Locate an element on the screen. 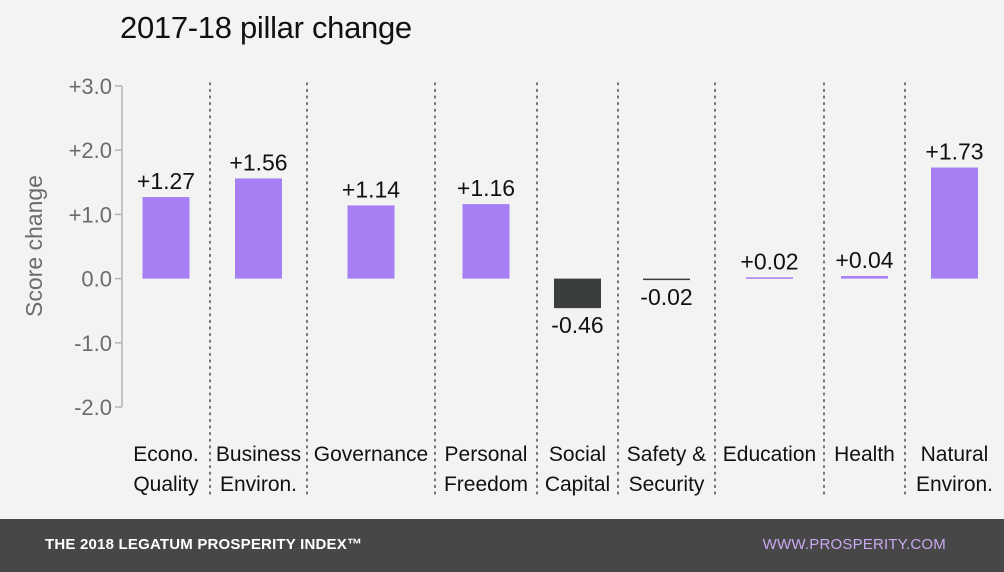 The height and width of the screenshot is (572, 1004). data-label: +0.04 is located at coordinates (864, 260).